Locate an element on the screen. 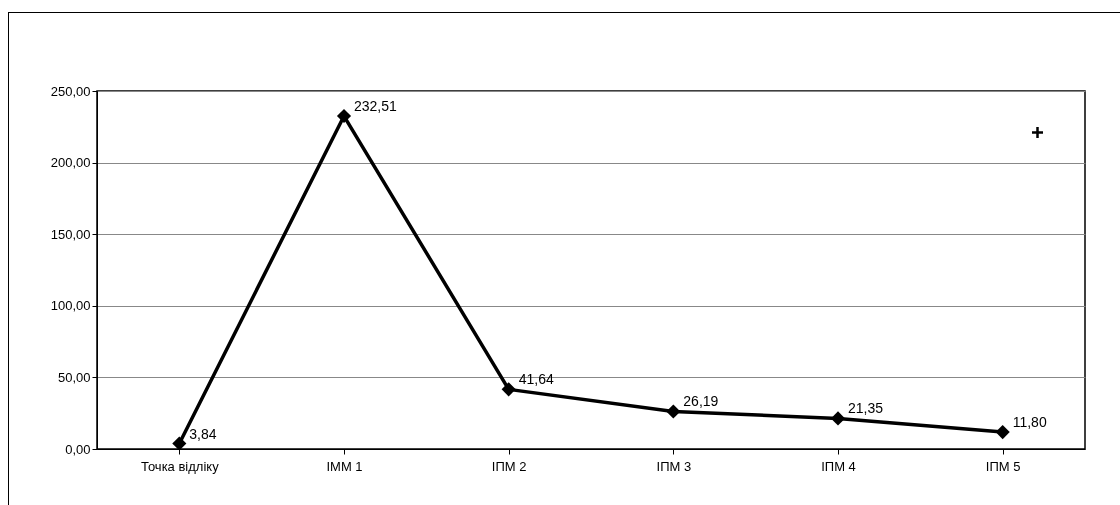 Image resolution: width=1120 pixels, height=505 pixels. x-tick-label: ІММ 1 is located at coordinates (344, 466).